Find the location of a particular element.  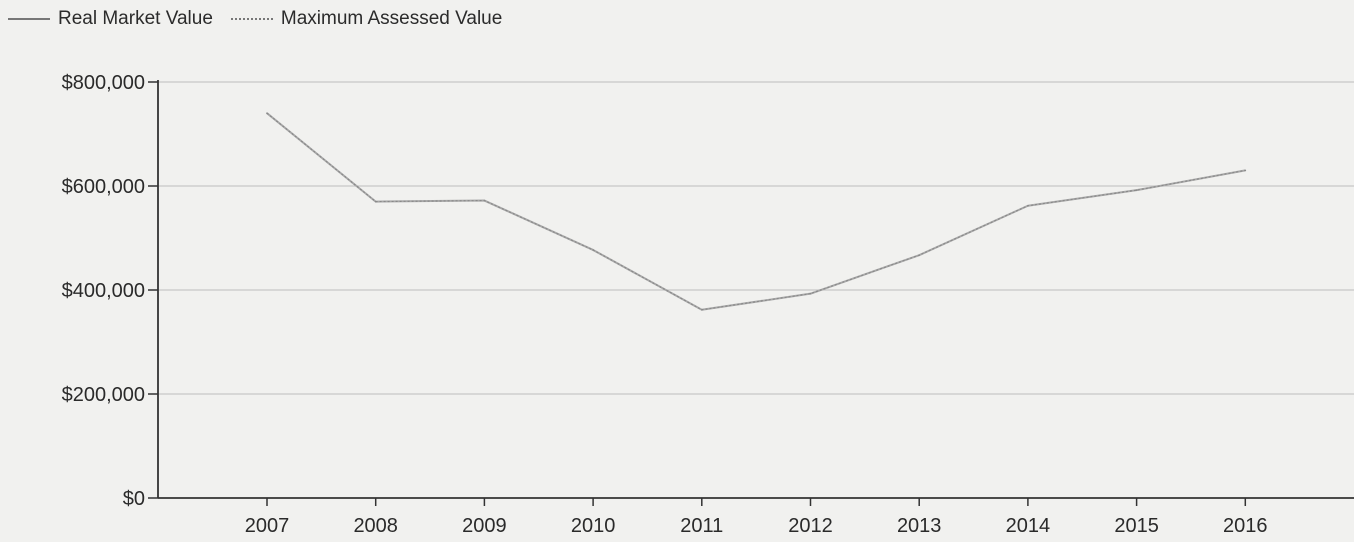

legend-item-real-market-value: Real Market Value is located at coordinates (110, 19).